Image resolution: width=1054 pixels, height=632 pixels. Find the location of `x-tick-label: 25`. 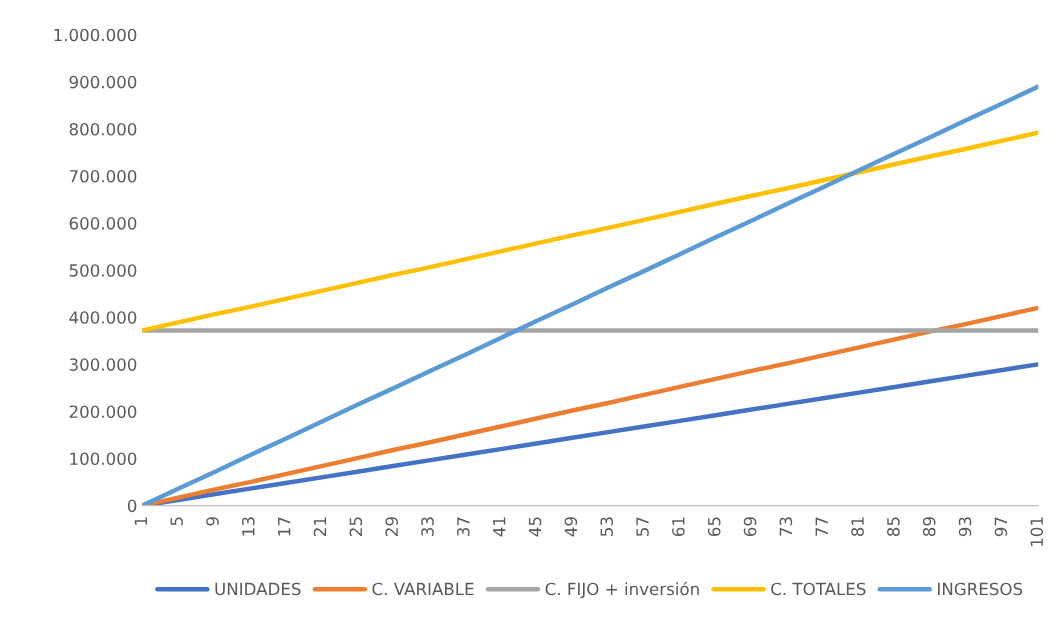

x-tick-label: 25 is located at coordinates (356, 526).